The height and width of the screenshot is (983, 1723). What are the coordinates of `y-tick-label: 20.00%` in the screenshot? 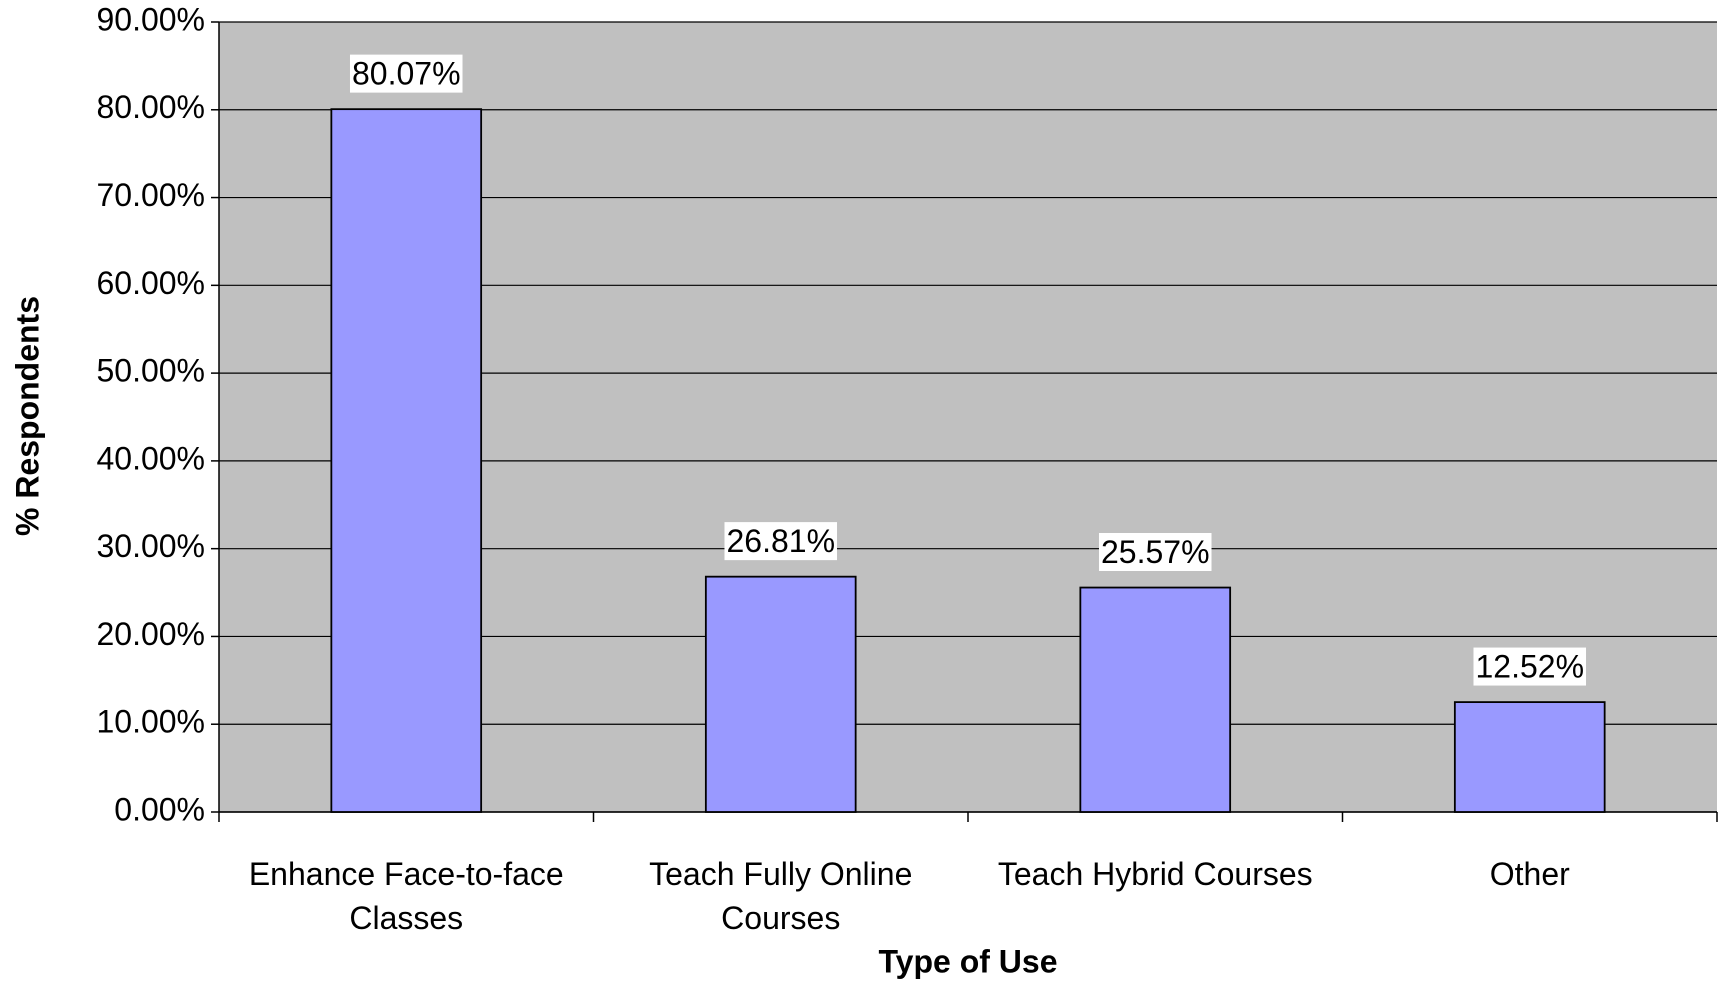 It's located at (150, 634).